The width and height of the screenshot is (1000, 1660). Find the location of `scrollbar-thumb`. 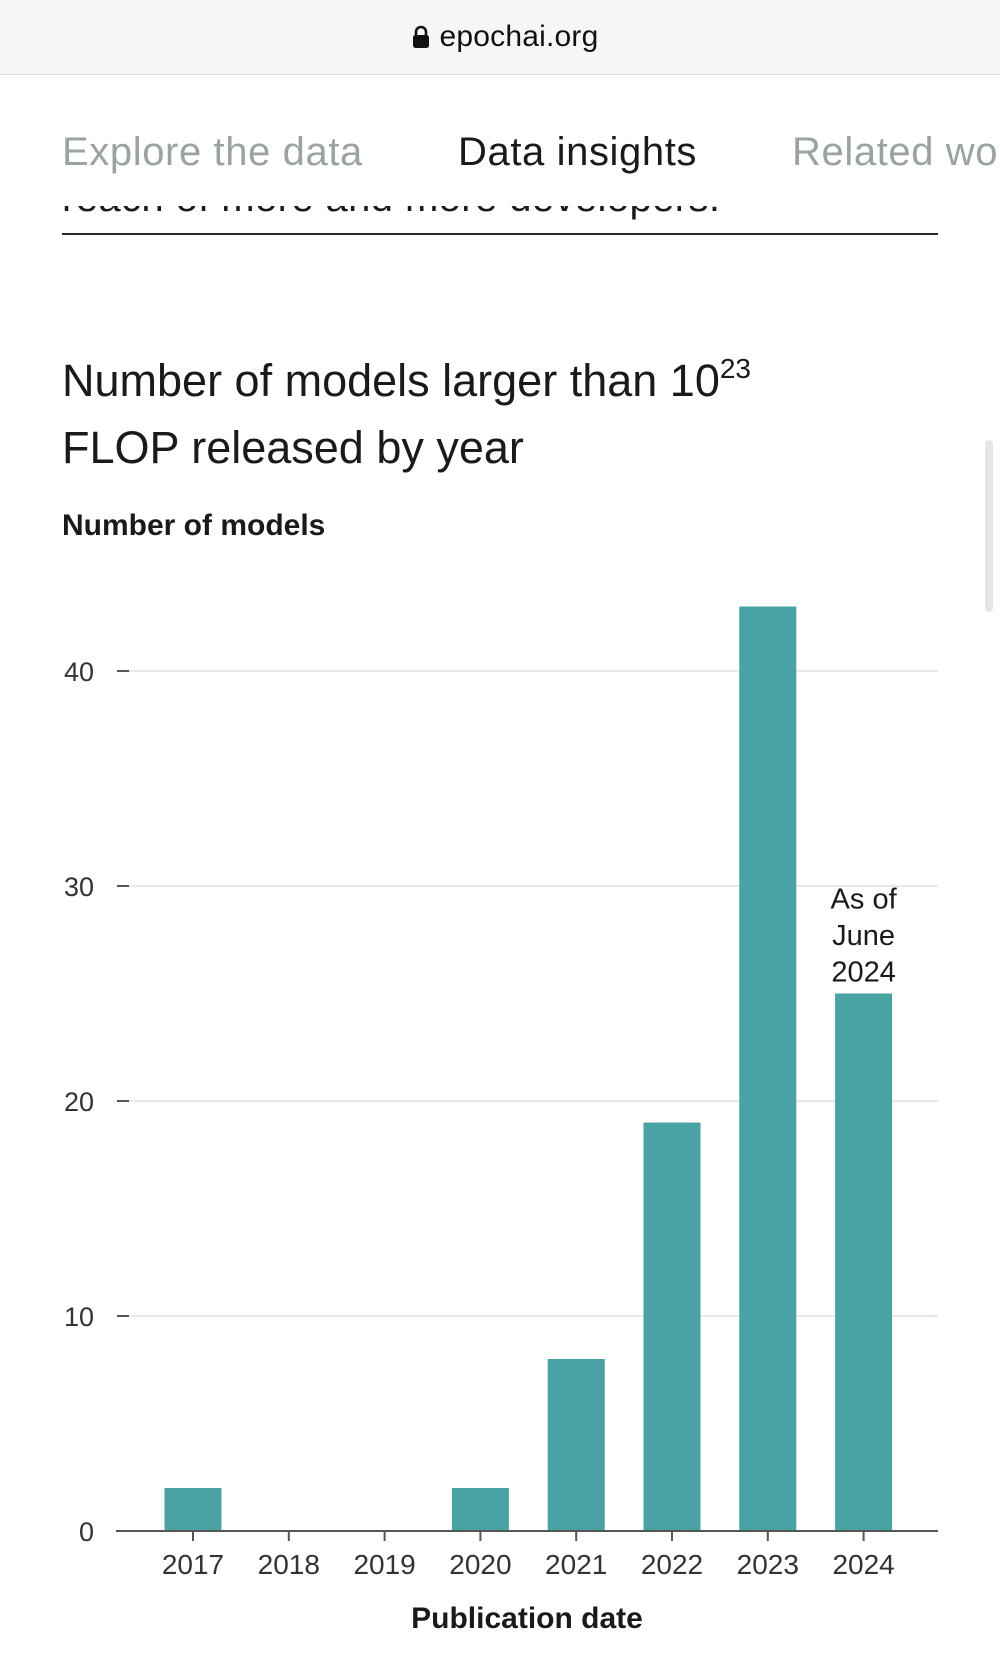

scrollbar-thumb is located at coordinates (989, 526).